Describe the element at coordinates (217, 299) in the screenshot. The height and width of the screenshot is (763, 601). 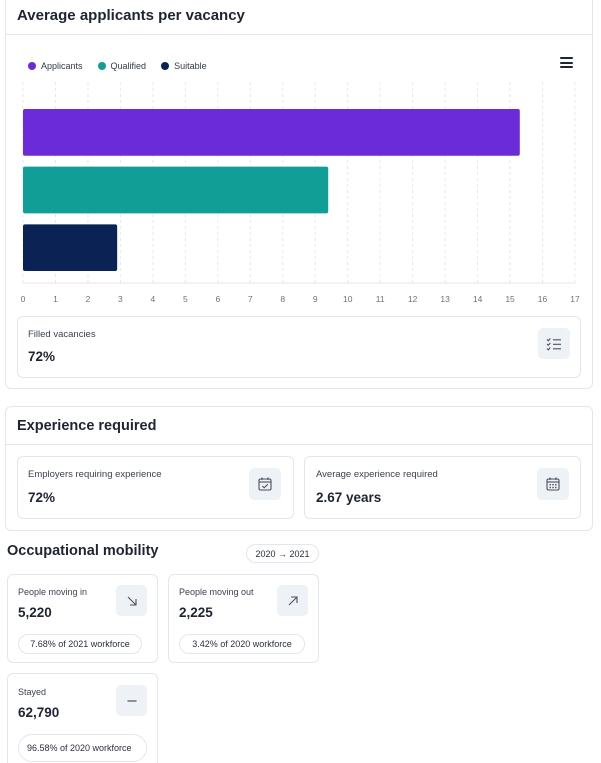
I see `x-tick-label: 6` at that location.